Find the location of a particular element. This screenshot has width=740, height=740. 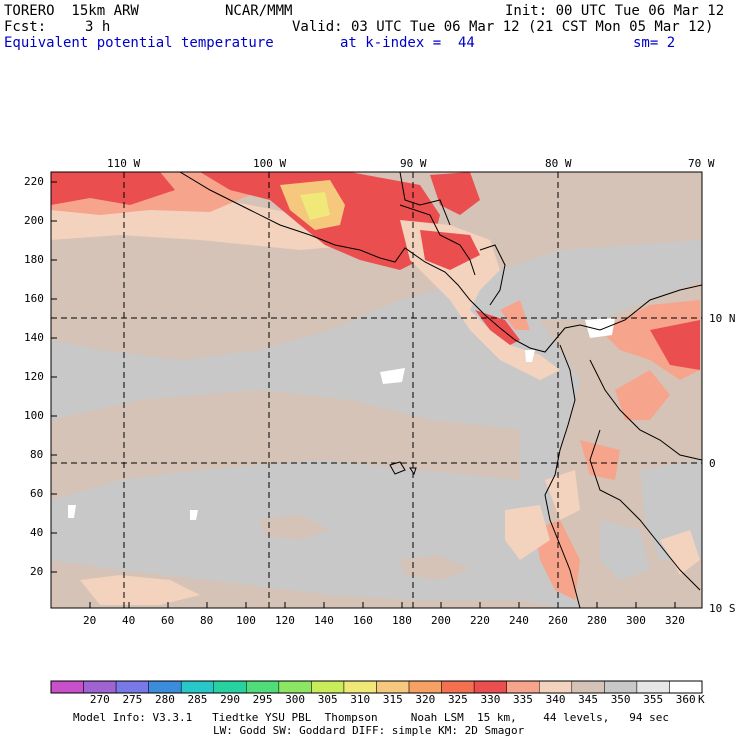

colorbar-label: 355 is located at coordinates (653, 699).